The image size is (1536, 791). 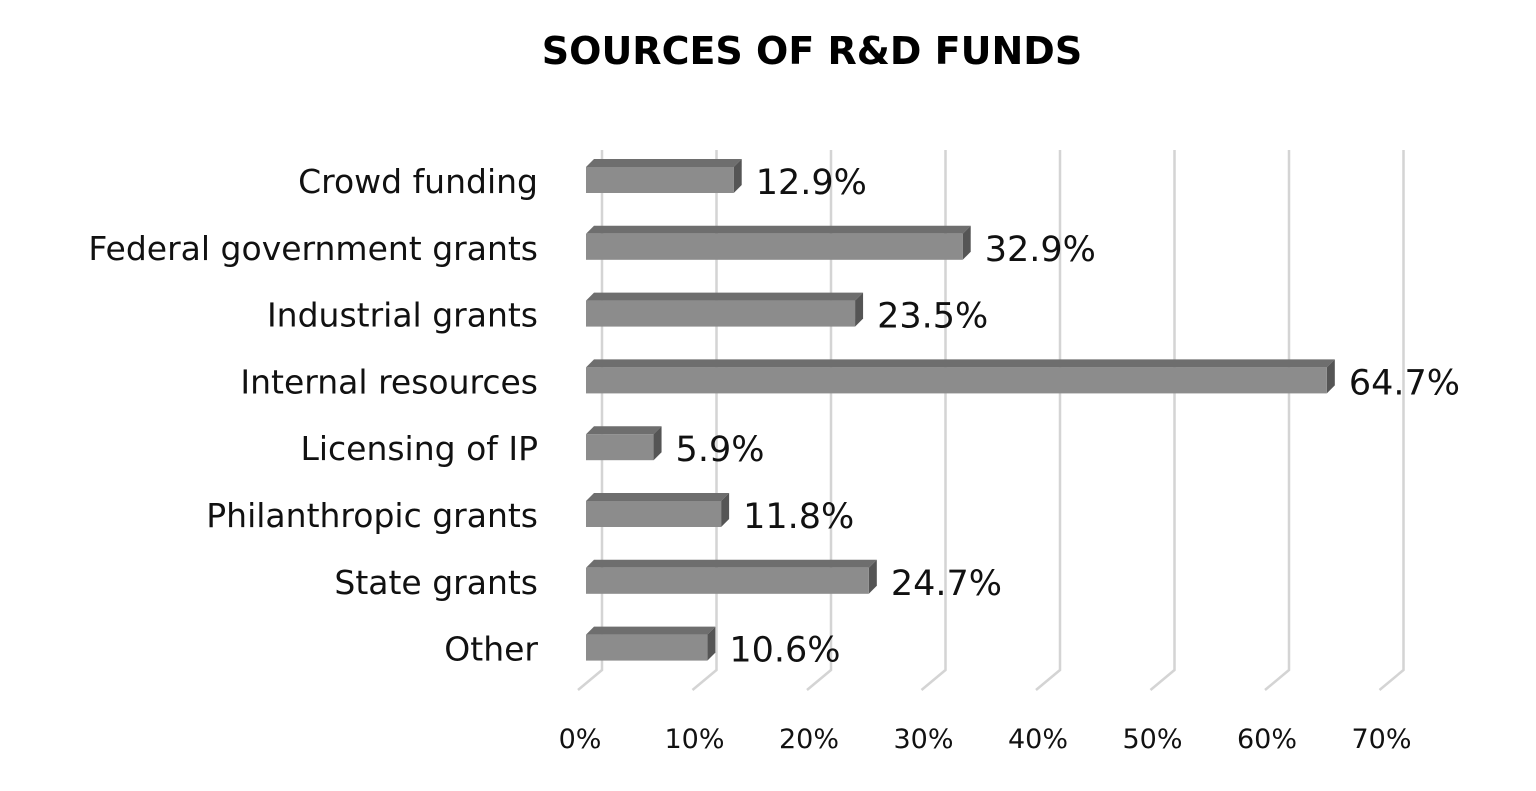 What do you see at coordinates (811, 183) in the screenshot?
I see `value-label: 12.9%` at bounding box center [811, 183].